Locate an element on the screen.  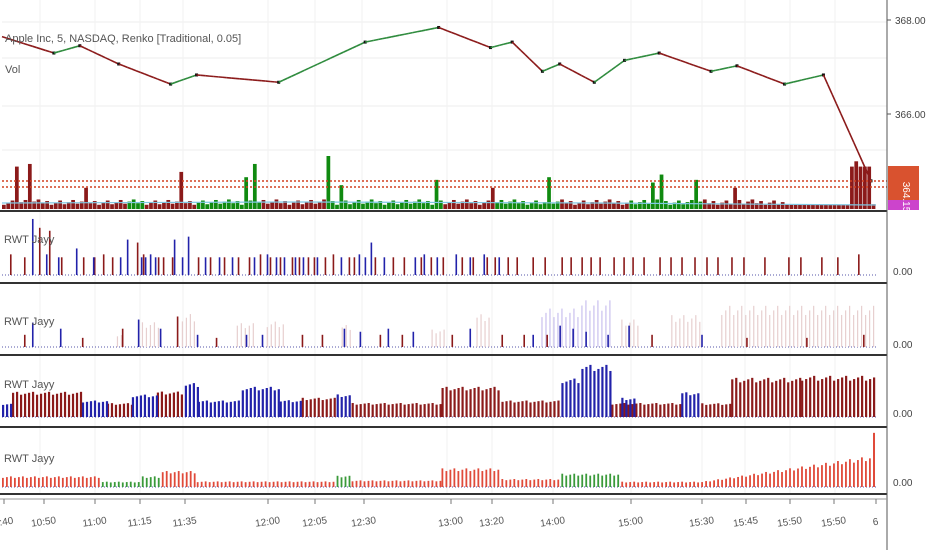
time-tick-label: 10:50 is located at coordinates (43, 522).